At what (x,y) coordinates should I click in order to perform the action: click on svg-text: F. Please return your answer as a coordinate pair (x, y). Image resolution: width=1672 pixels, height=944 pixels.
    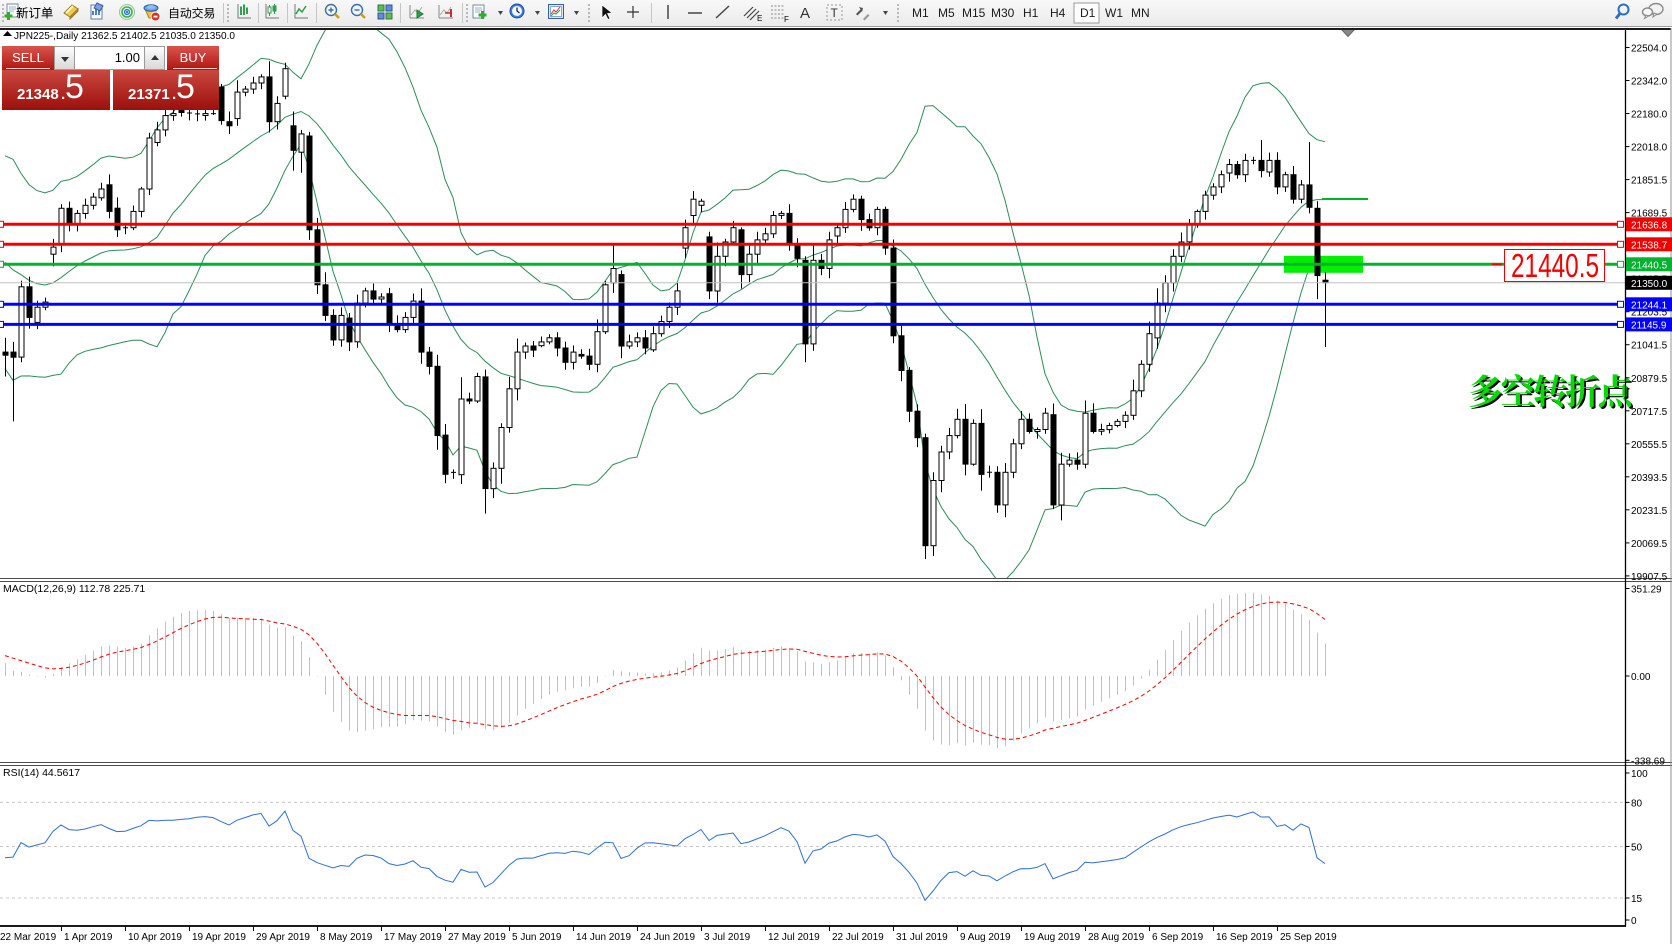
    Looking at the image, I should click on (786, 19).